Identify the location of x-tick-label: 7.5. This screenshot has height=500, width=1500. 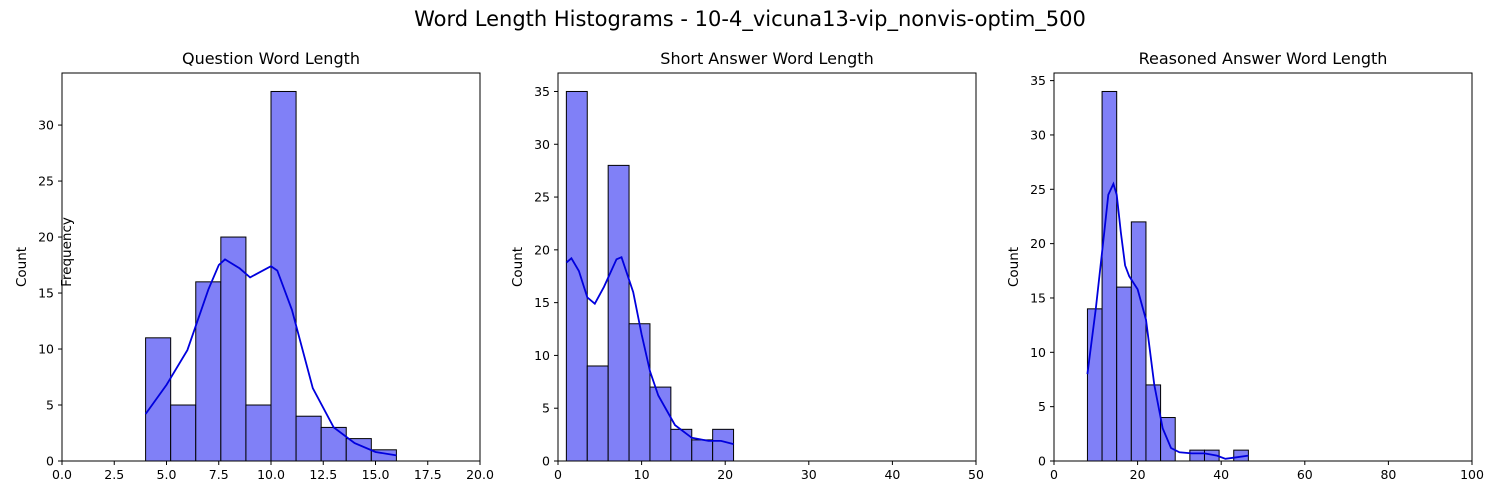
(219, 474).